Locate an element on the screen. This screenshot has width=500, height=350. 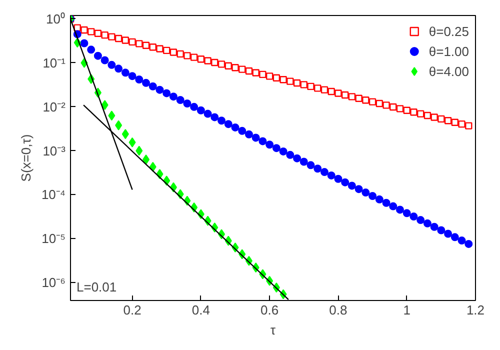
y-axis-title: S(x=0,τ) is located at coordinates (26, 158).